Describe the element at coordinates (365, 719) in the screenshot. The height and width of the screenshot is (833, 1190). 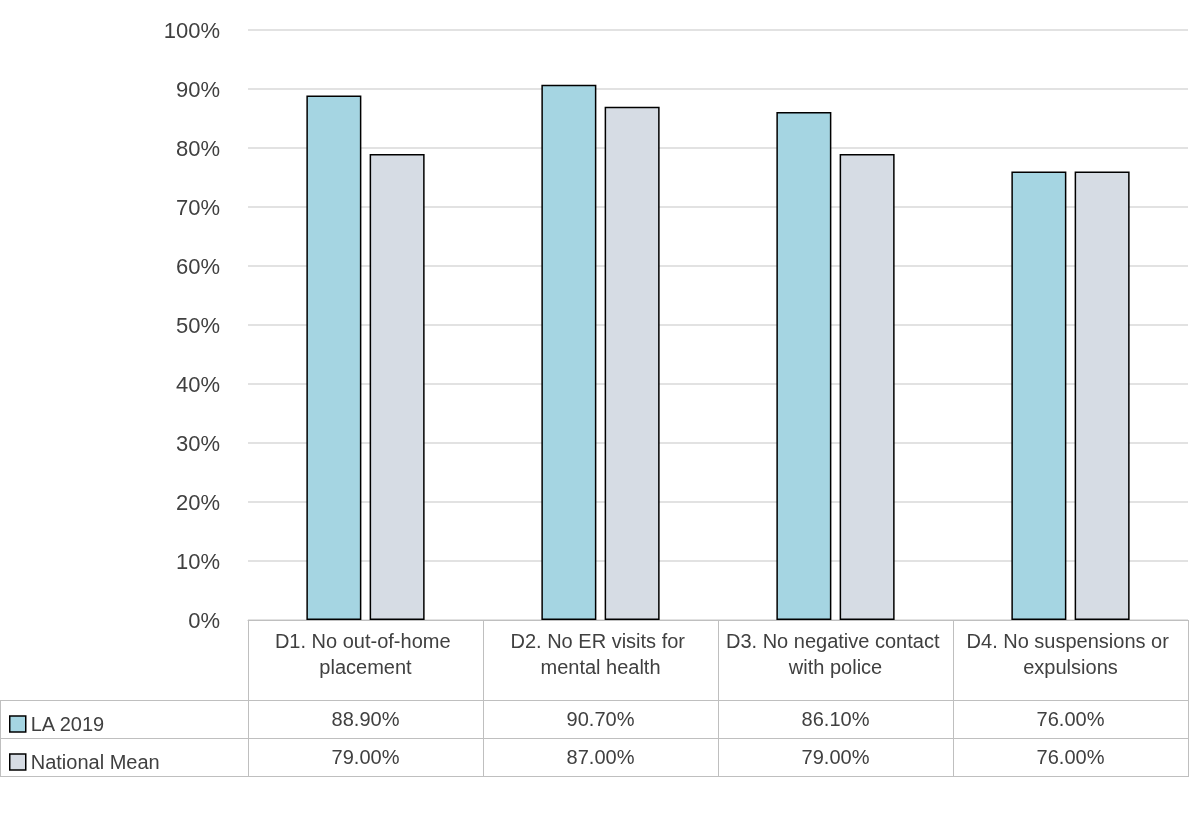
I see `data-label: 88.90%` at that location.